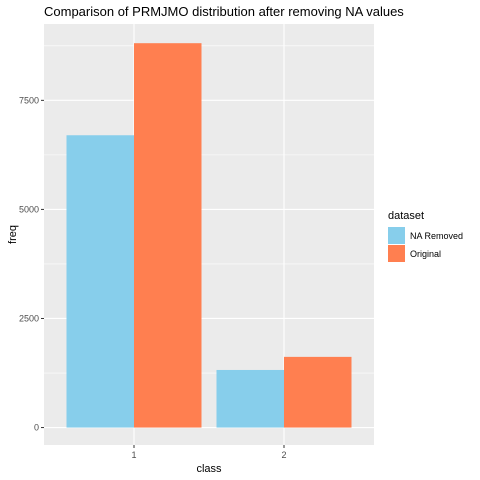 The width and height of the screenshot is (480, 480). I want to click on x-tick-label: 2, so click(283, 455).